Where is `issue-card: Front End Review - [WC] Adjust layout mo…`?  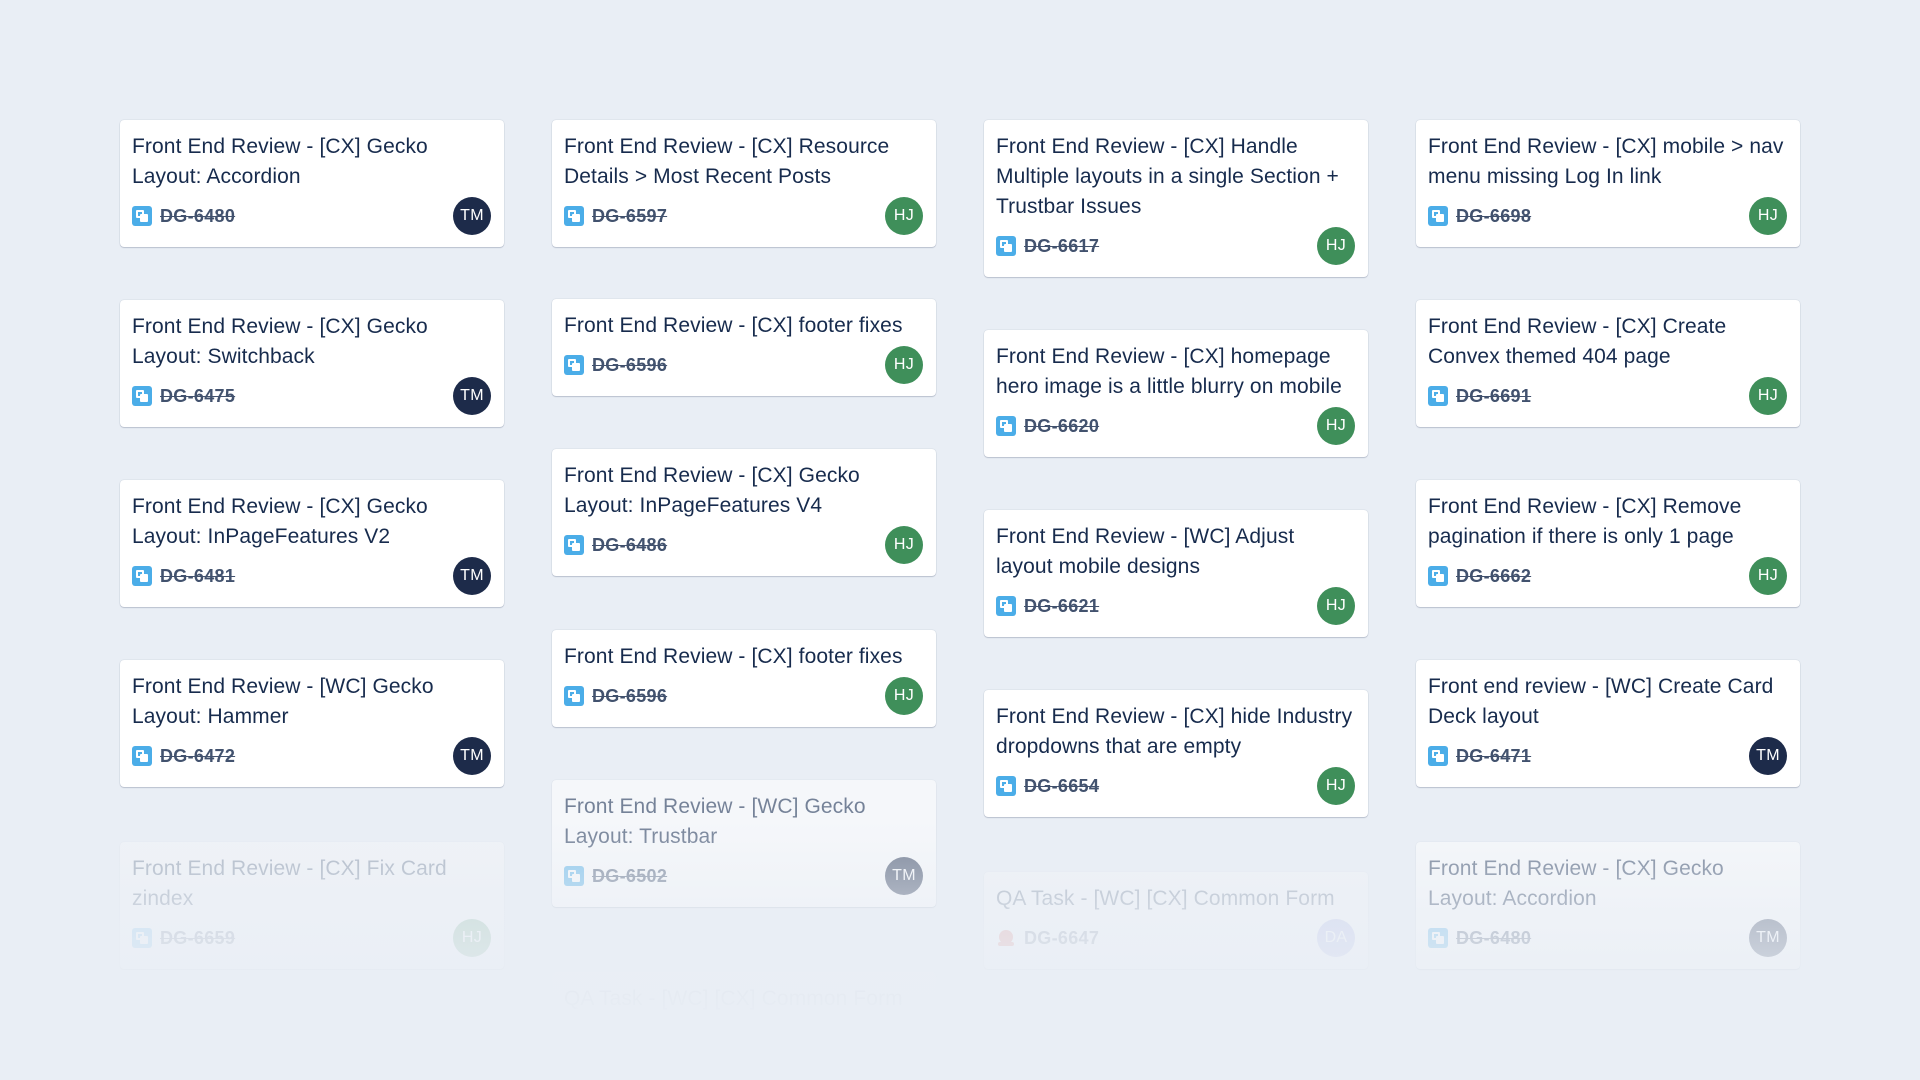
issue-card: Front End Review - [WC] Adjust layout mo… is located at coordinates (1176, 573).